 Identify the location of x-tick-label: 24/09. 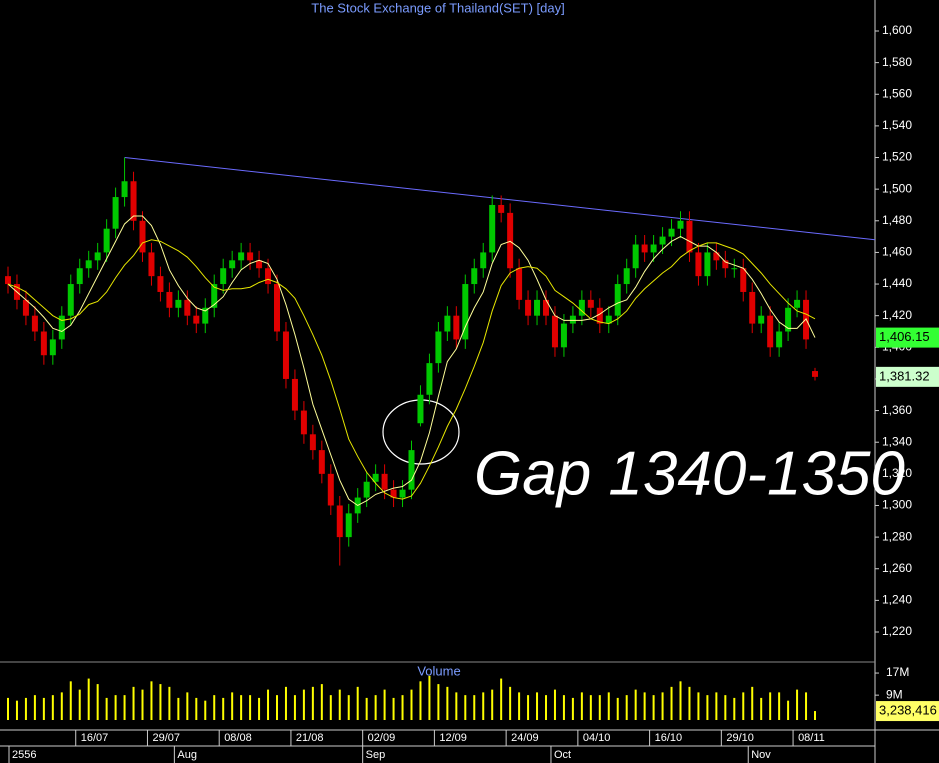
(525, 738).